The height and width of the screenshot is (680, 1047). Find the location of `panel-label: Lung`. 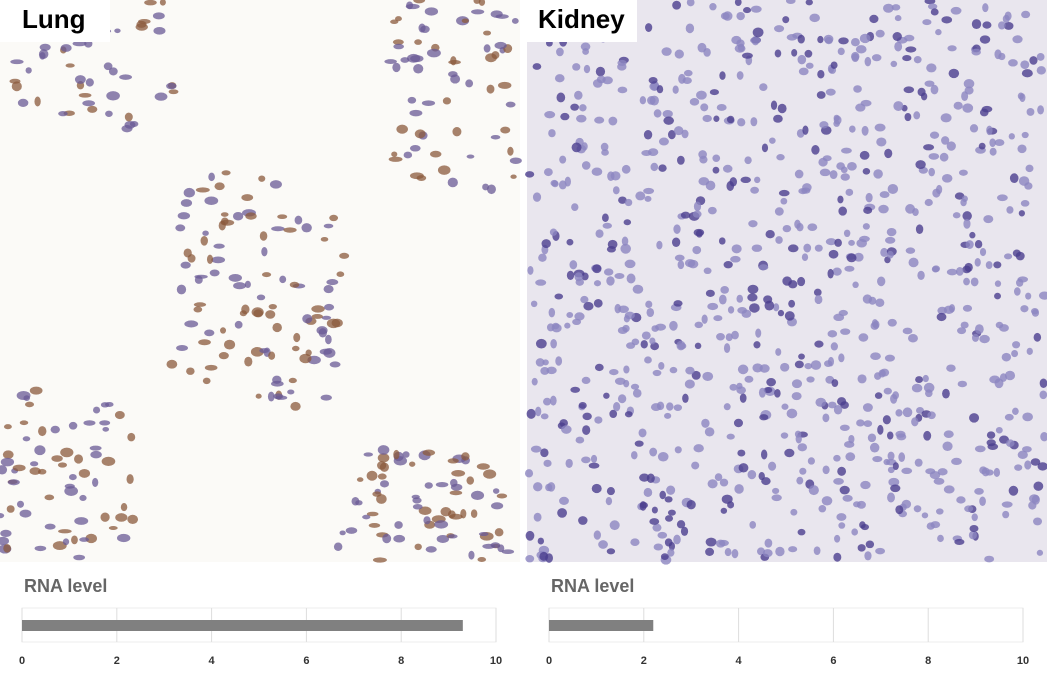

panel-label: Lung is located at coordinates (54, 19).